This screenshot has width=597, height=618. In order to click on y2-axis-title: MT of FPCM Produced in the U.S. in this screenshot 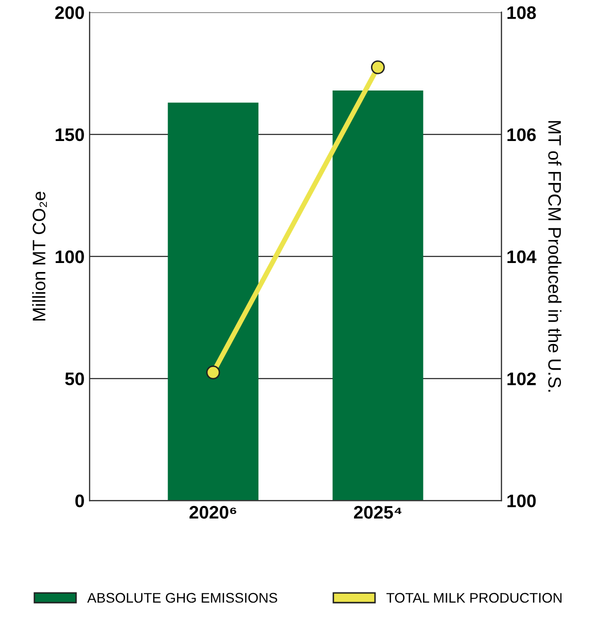, I will do `click(555, 256)`.